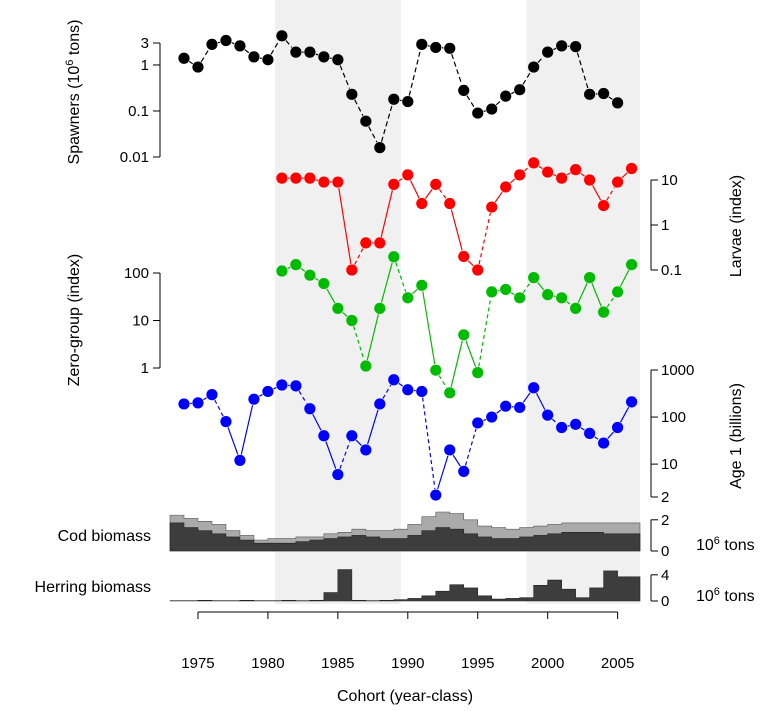 The height and width of the screenshot is (711, 767). I want to click on x-tick-label: 1990, so click(407, 663).